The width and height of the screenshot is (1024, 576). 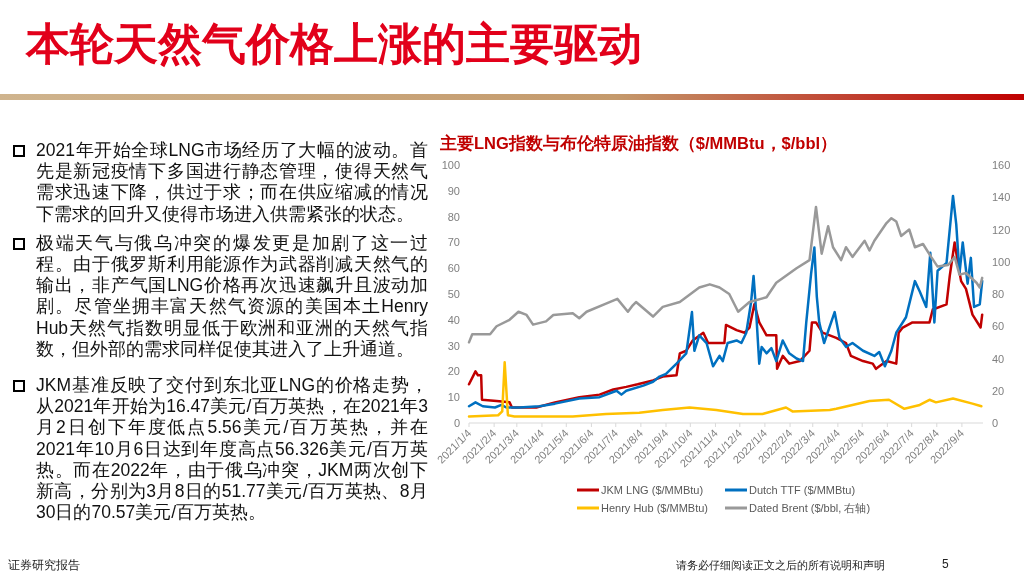 What do you see at coordinates (652, 490) in the screenshot?
I see `legend-label: JKM LNG ($/MMBtu)` at bounding box center [652, 490].